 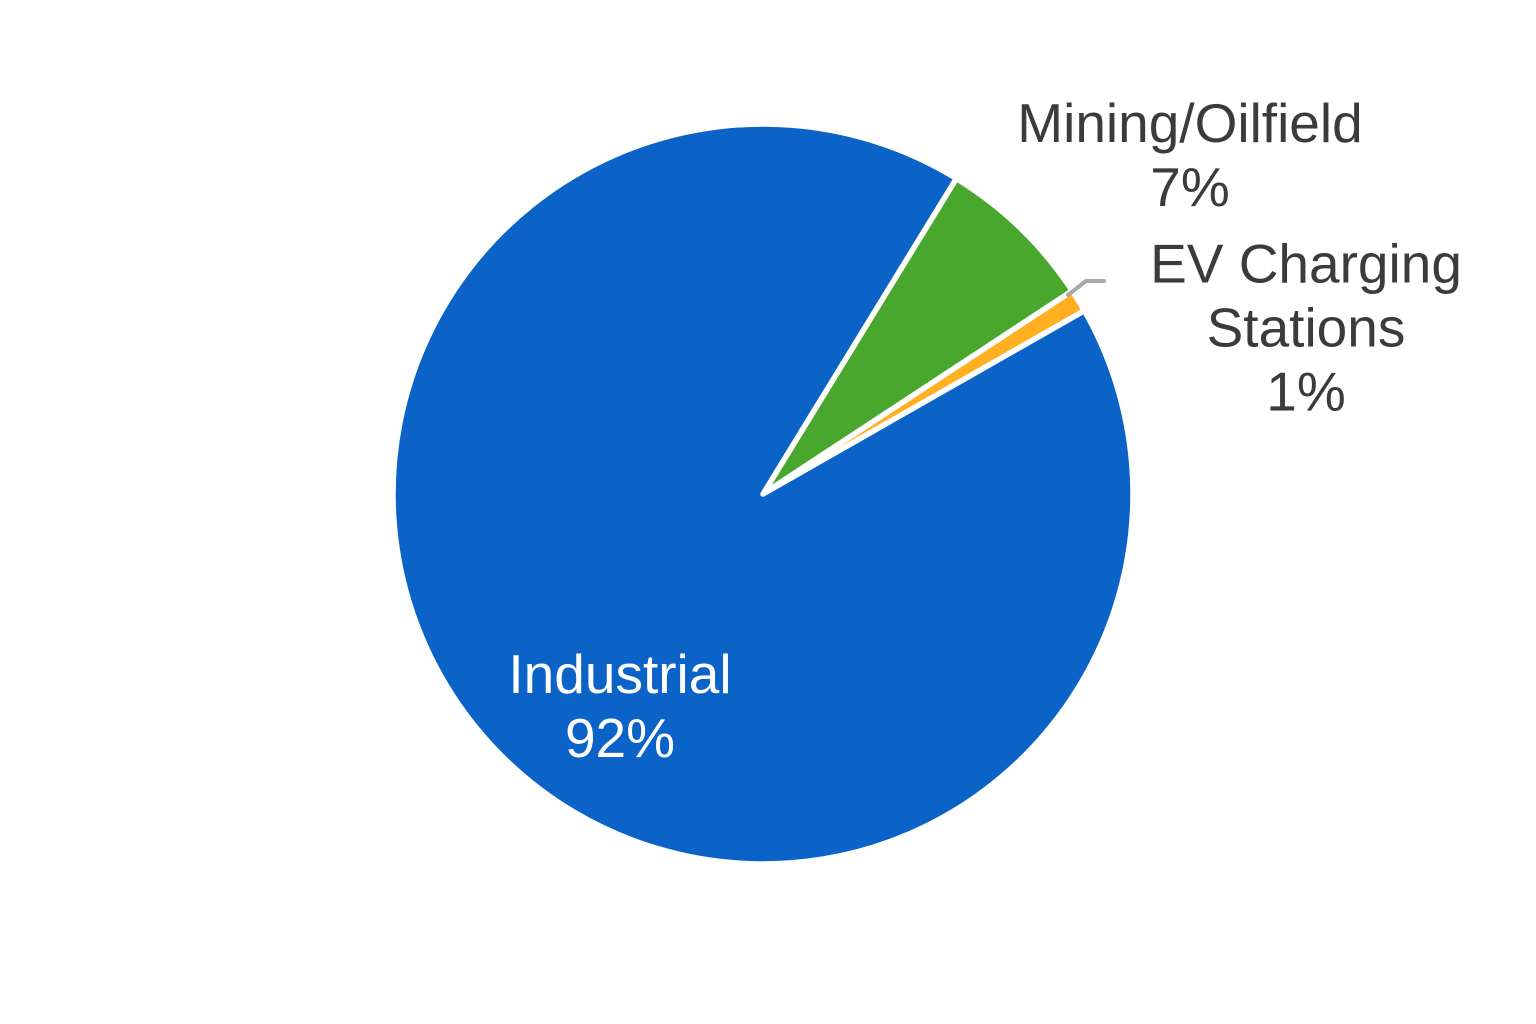 I want to click on leader-line-ev-charging, so click(x=1086, y=288).